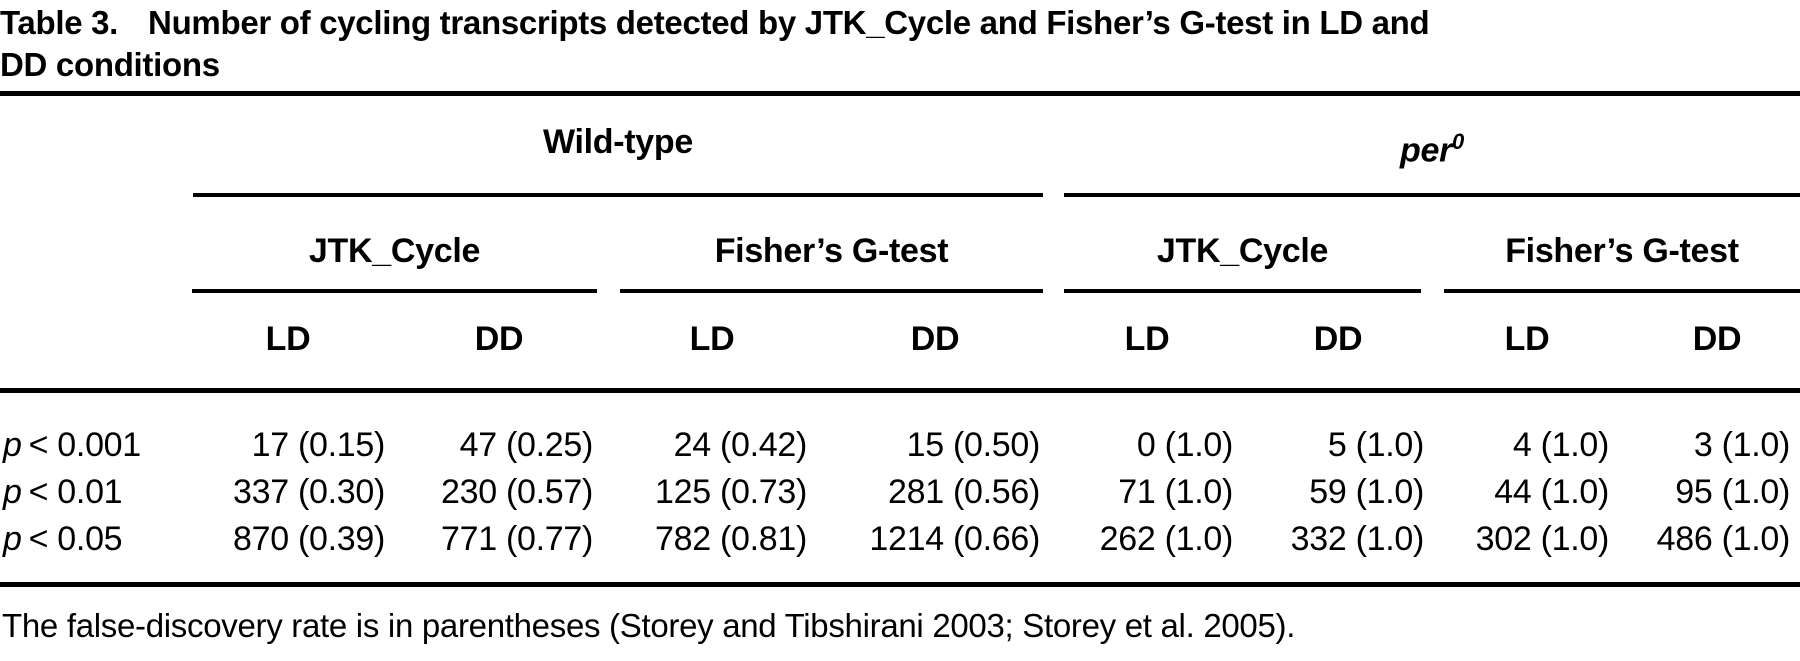 This screenshot has width=1800, height=661. I want to click on col-group-wild-type: Wild-type, so click(618, 142).